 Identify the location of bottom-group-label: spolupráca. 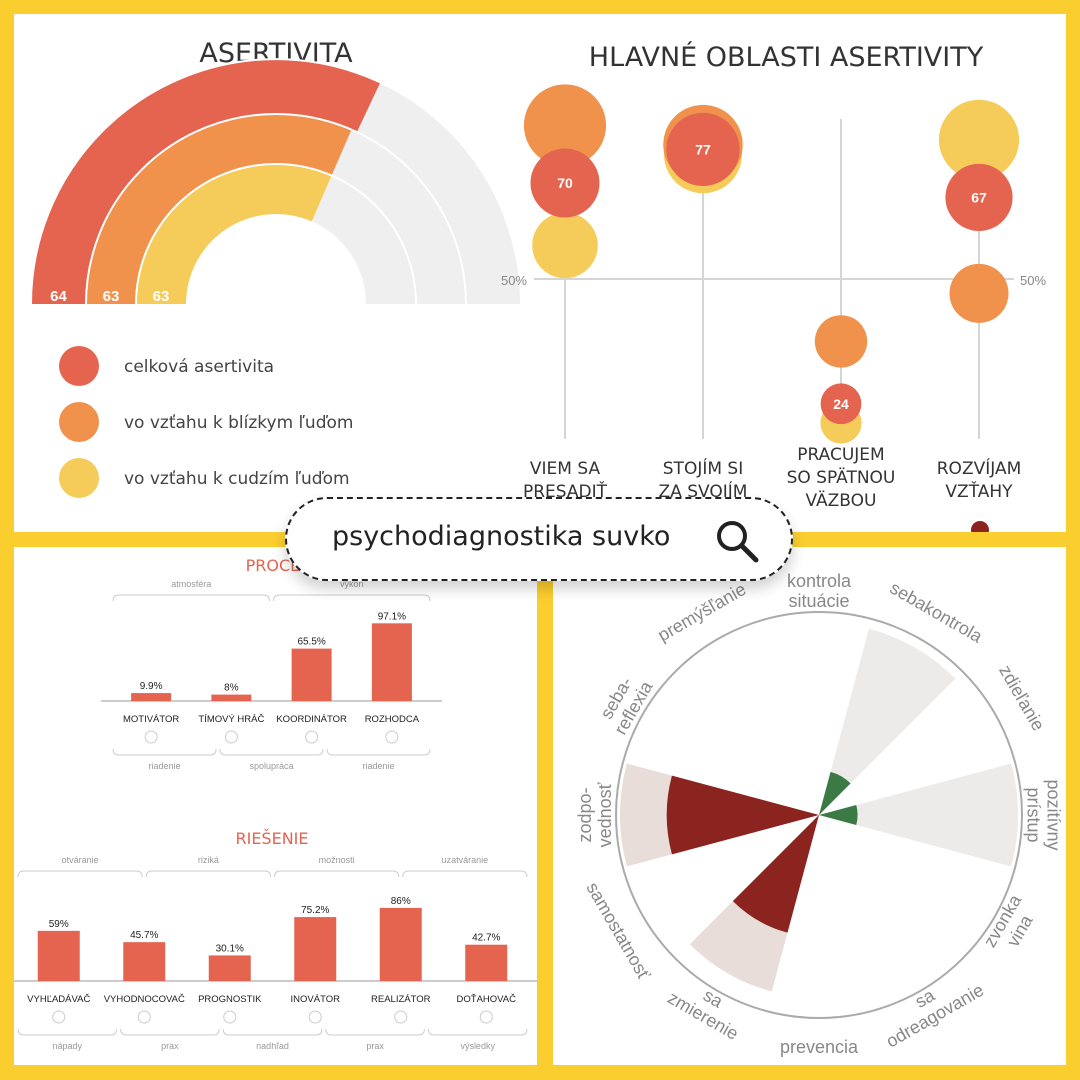
(271, 766).